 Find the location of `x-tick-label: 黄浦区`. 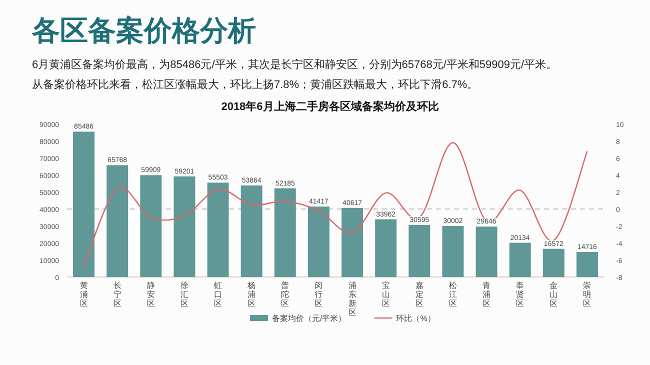

x-tick-label: 黄浦区 is located at coordinates (84, 294).